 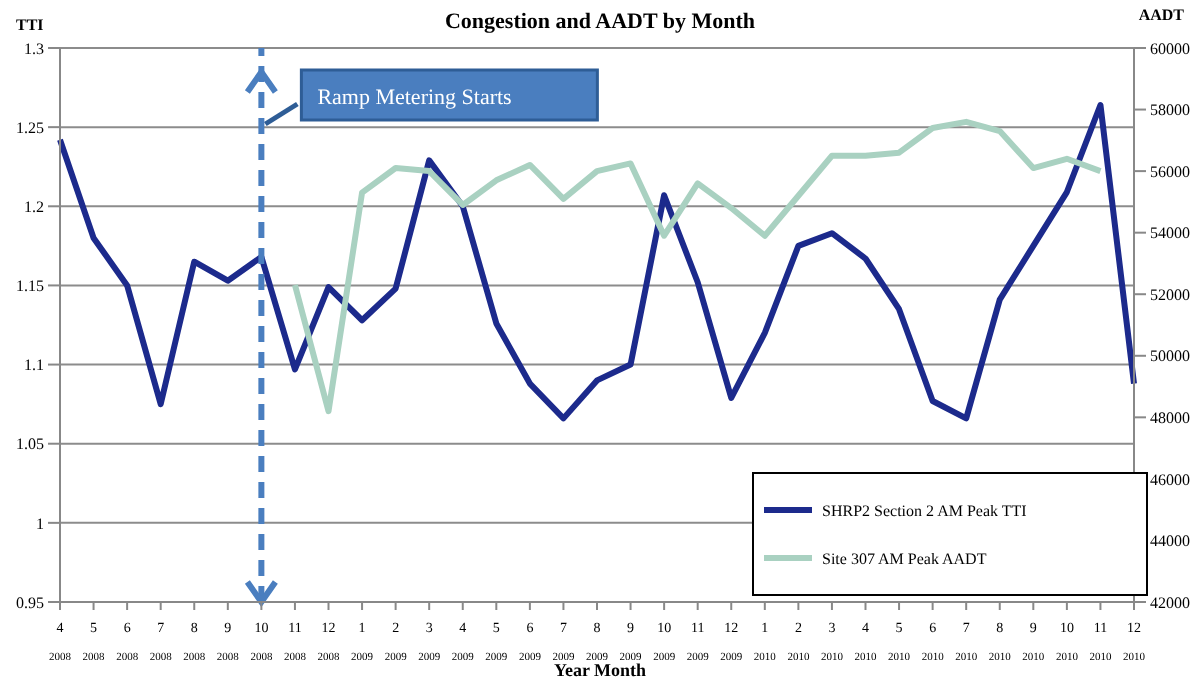 I want to click on y-tick-label: 1.05, so click(x=30, y=444).